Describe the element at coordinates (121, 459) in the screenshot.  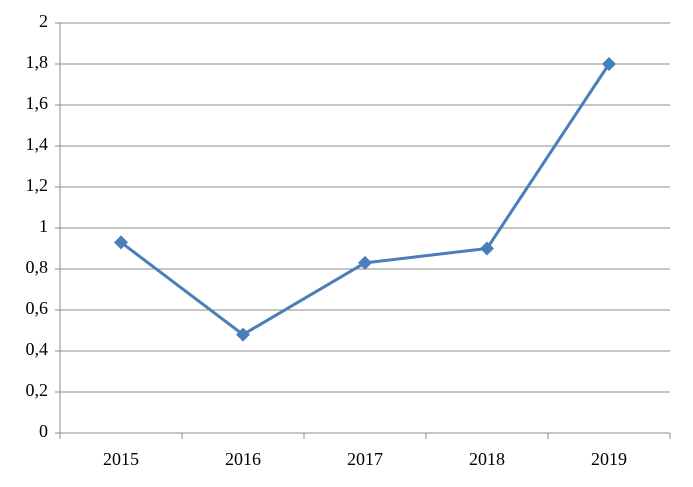
I see `x-tick-label: 2015` at that location.